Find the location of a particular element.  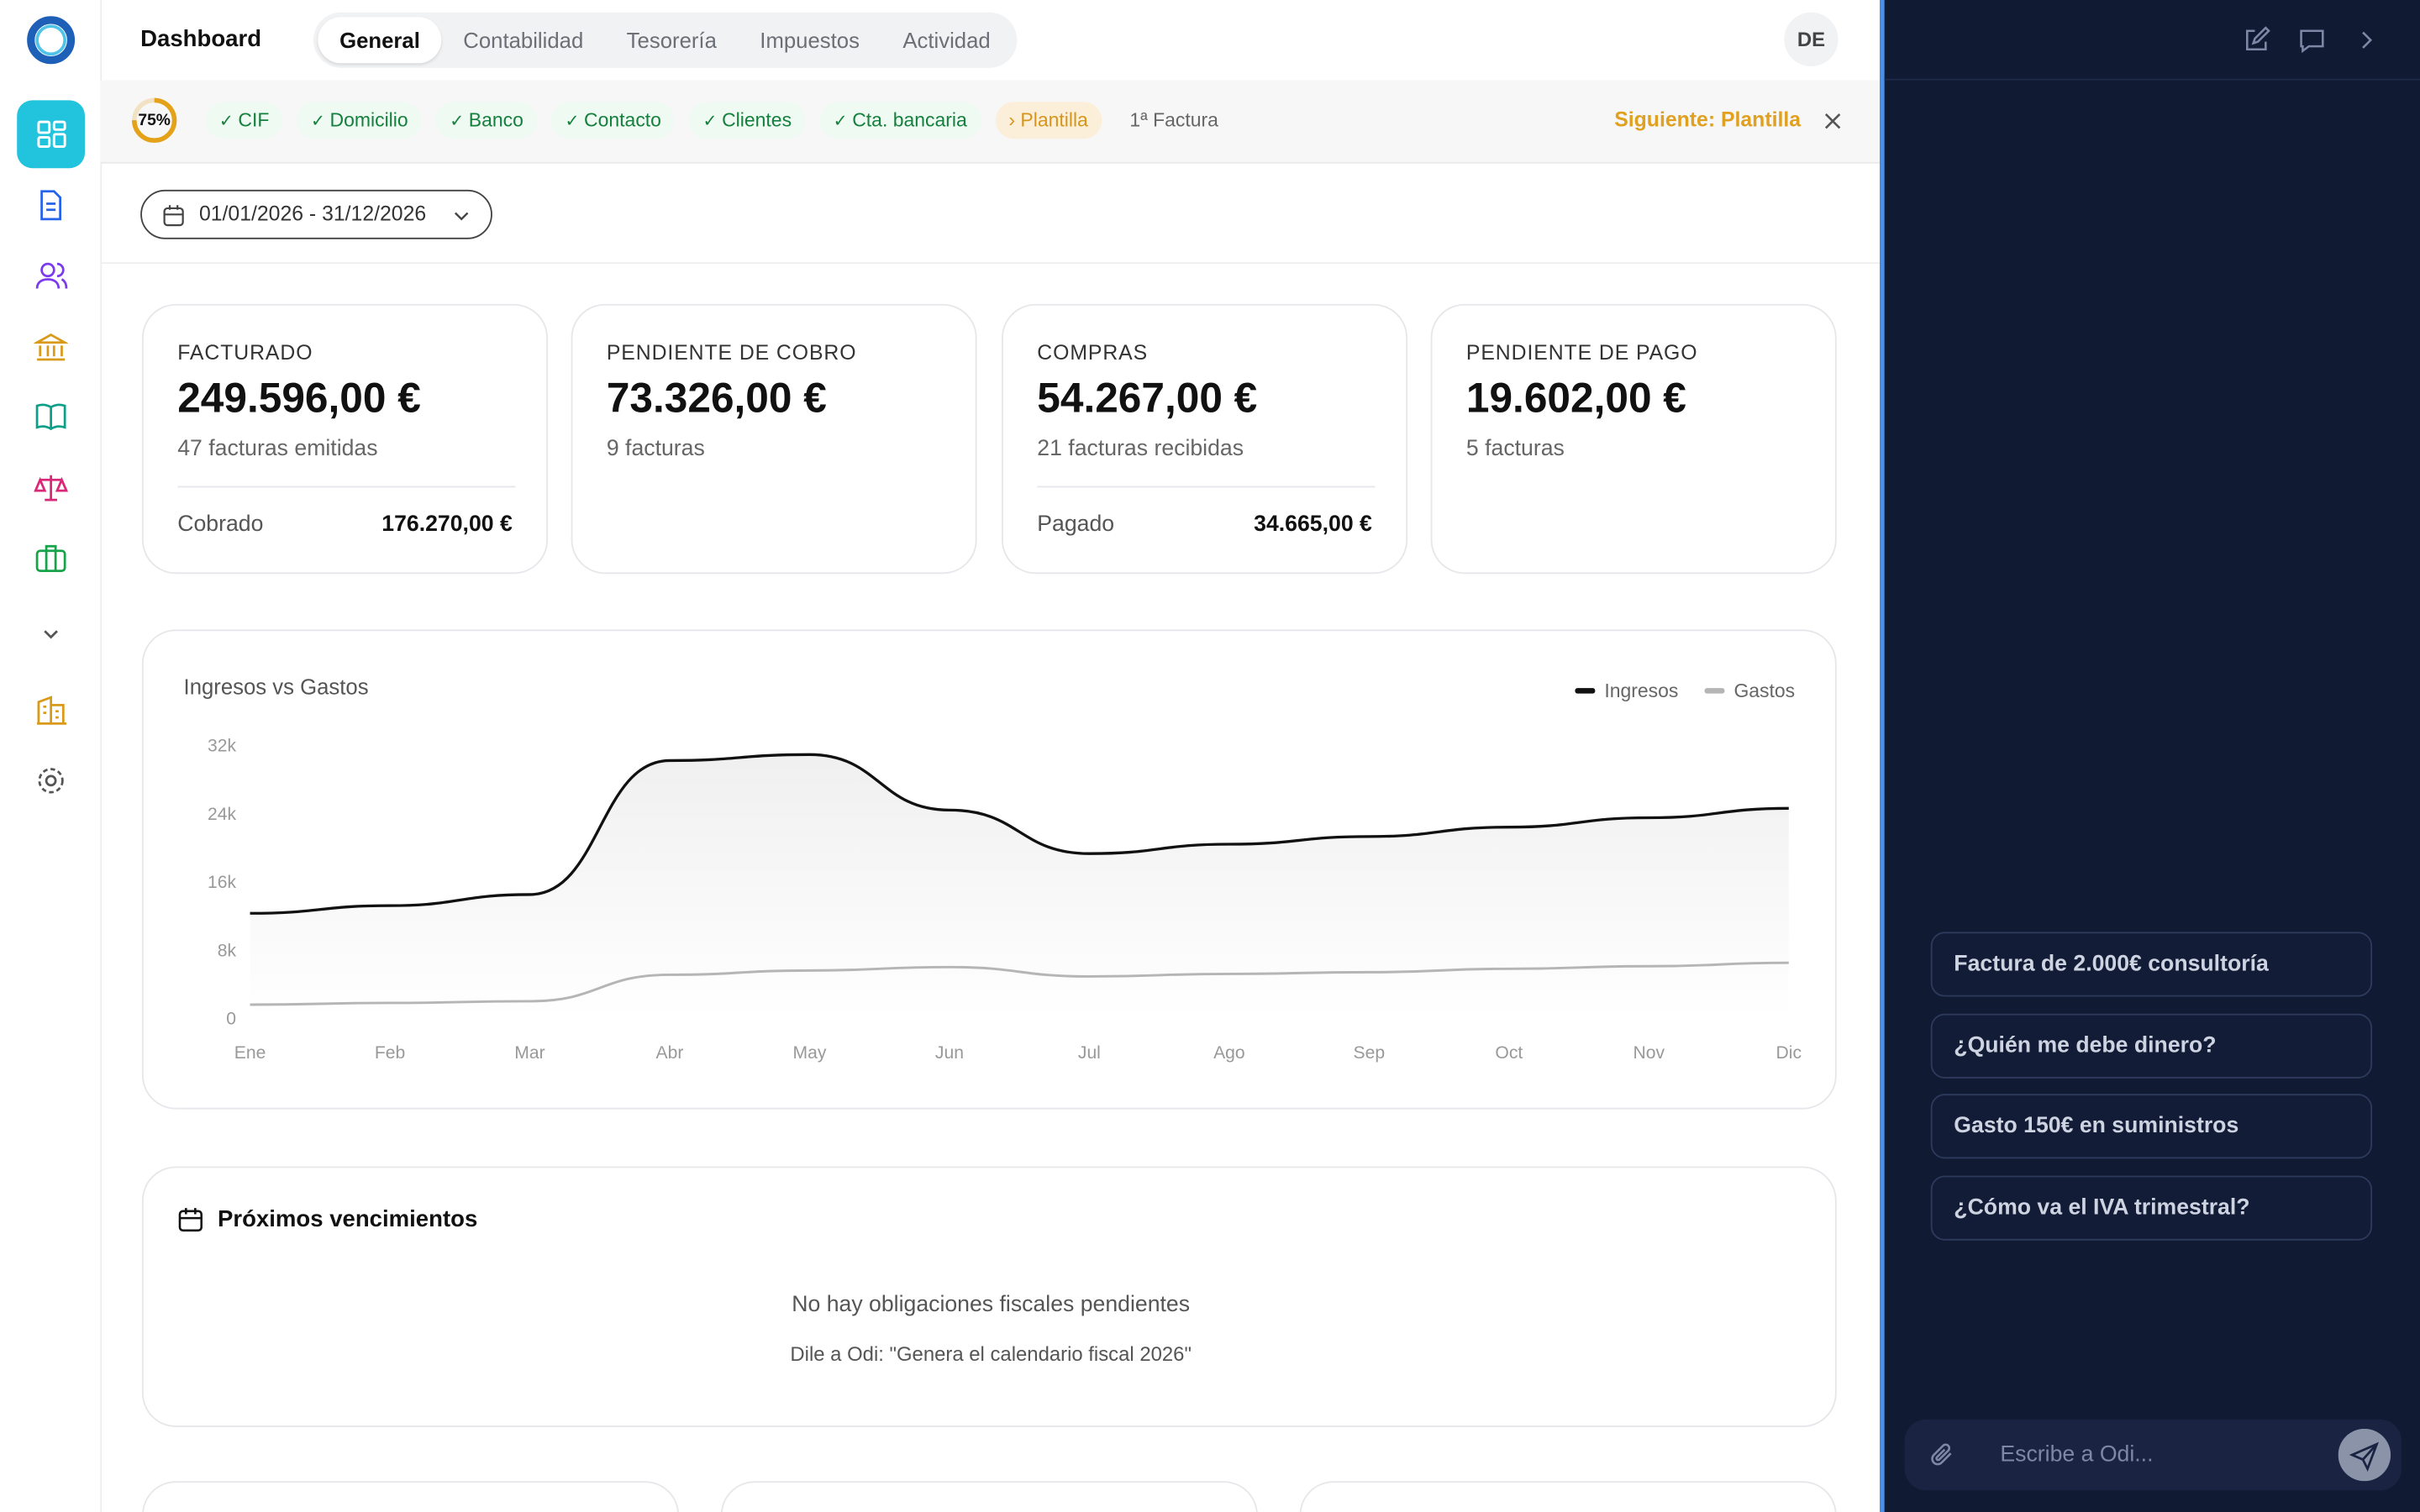

x-tick-label: Abr is located at coordinates (670, 1053).